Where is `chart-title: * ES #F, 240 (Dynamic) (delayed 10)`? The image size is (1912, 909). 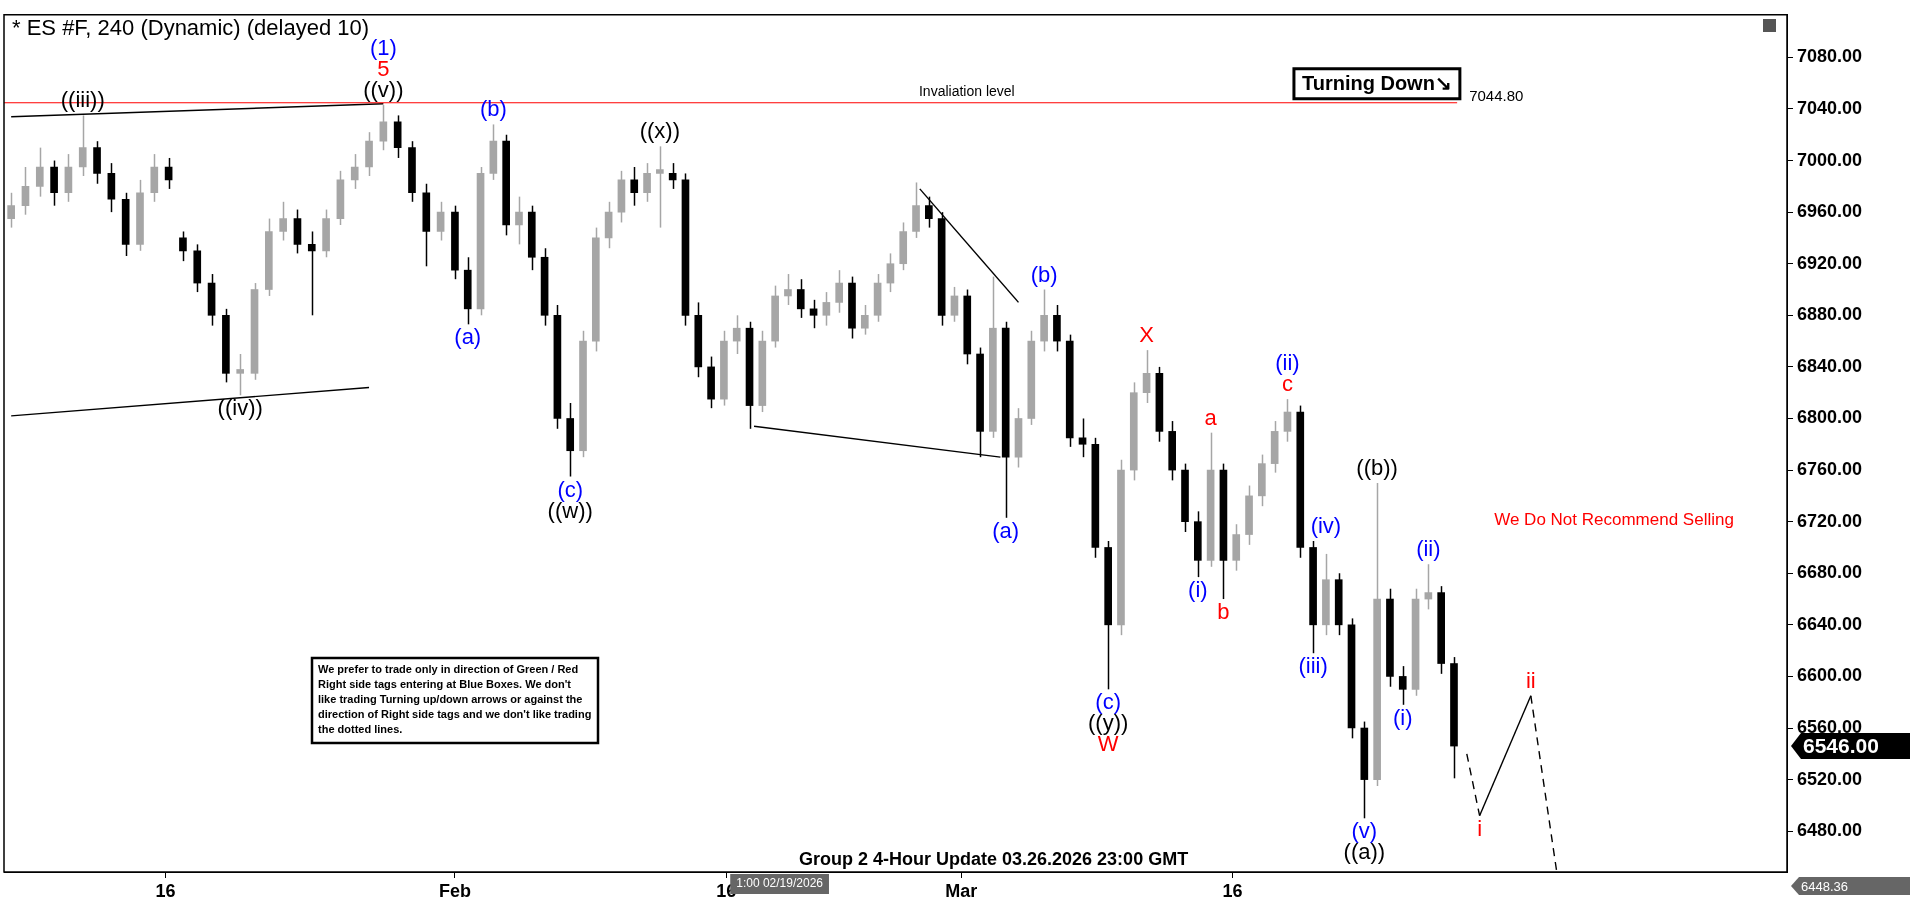 chart-title: * ES #F, 240 (Dynamic) (delayed 10) is located at coordinates (191, 27).